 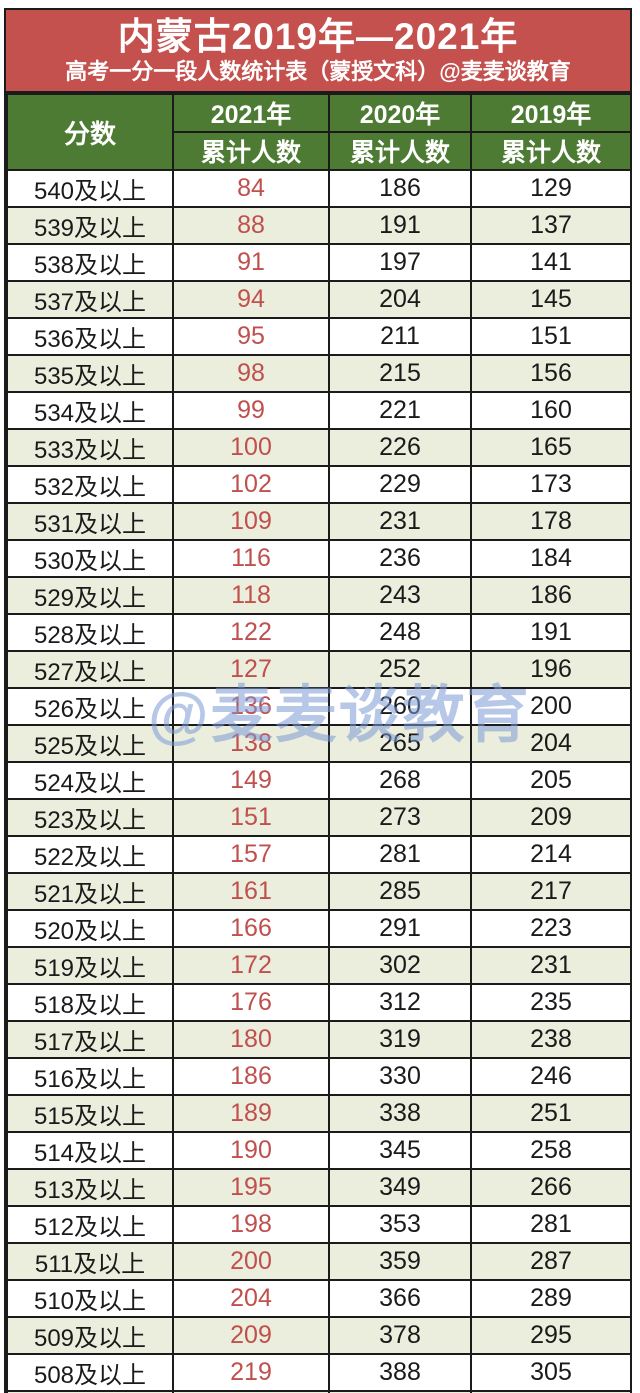 What do you see at coordinates (251, 113) in the screenshot?
I see `column-header-year-2021: 2021年` at bounding box center [251, 113].